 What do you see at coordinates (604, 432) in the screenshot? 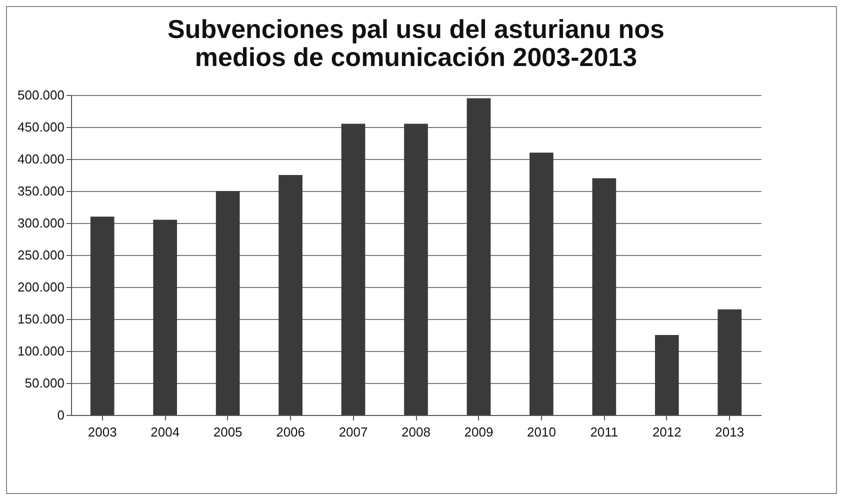
I see `x-tick-label: 2011` at bounding box center [604, 432].